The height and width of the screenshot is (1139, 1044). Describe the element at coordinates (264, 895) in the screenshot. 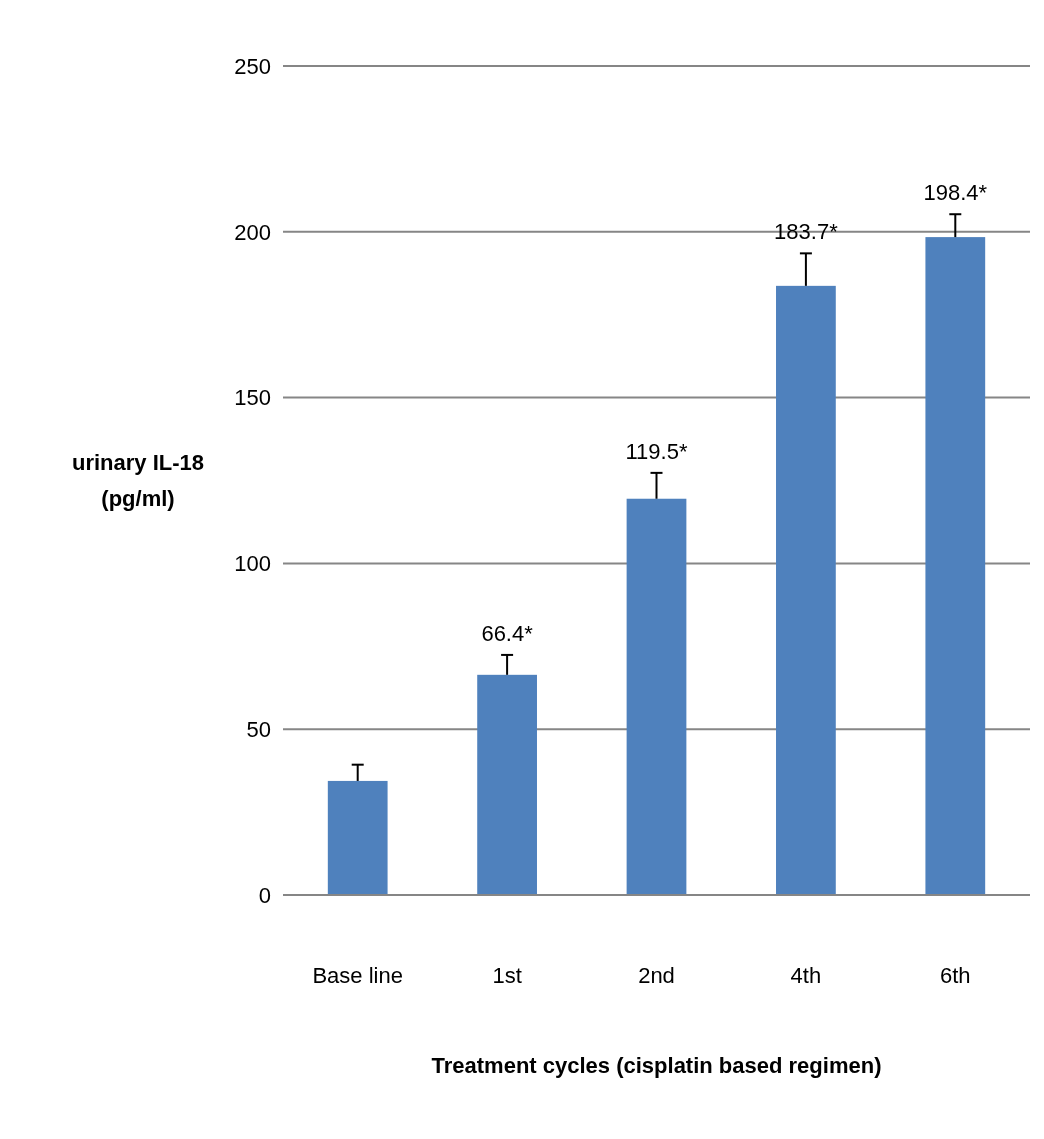

I see `y-tick-label: 0` at that location.